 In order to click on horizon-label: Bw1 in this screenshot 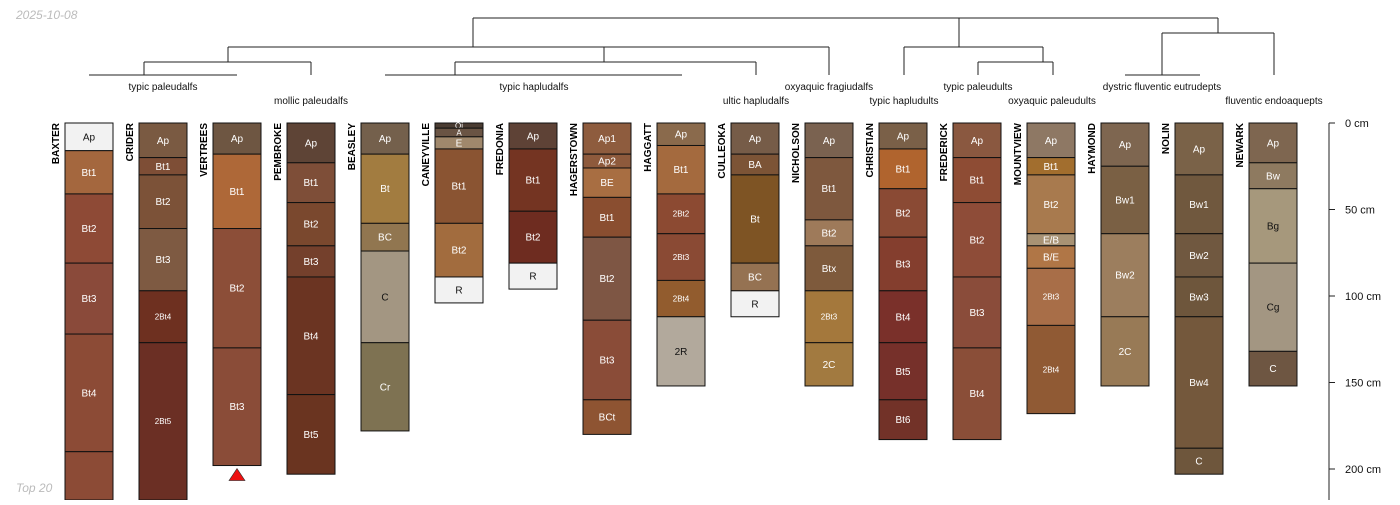, I will do `click(1125, 200)`.